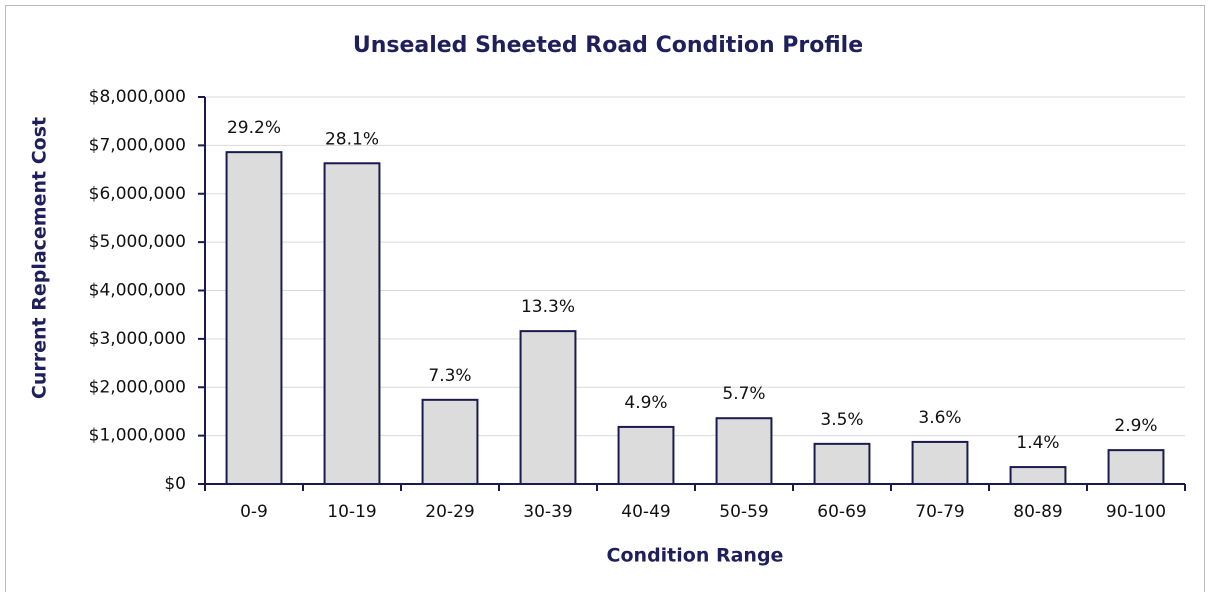 The height and width of the screenshot is (592, 1210). What do you see at coordinates (137, 387) in the screenshot?
I see `y-tick-label: $2,000,000` at bounding box center [137, 387].